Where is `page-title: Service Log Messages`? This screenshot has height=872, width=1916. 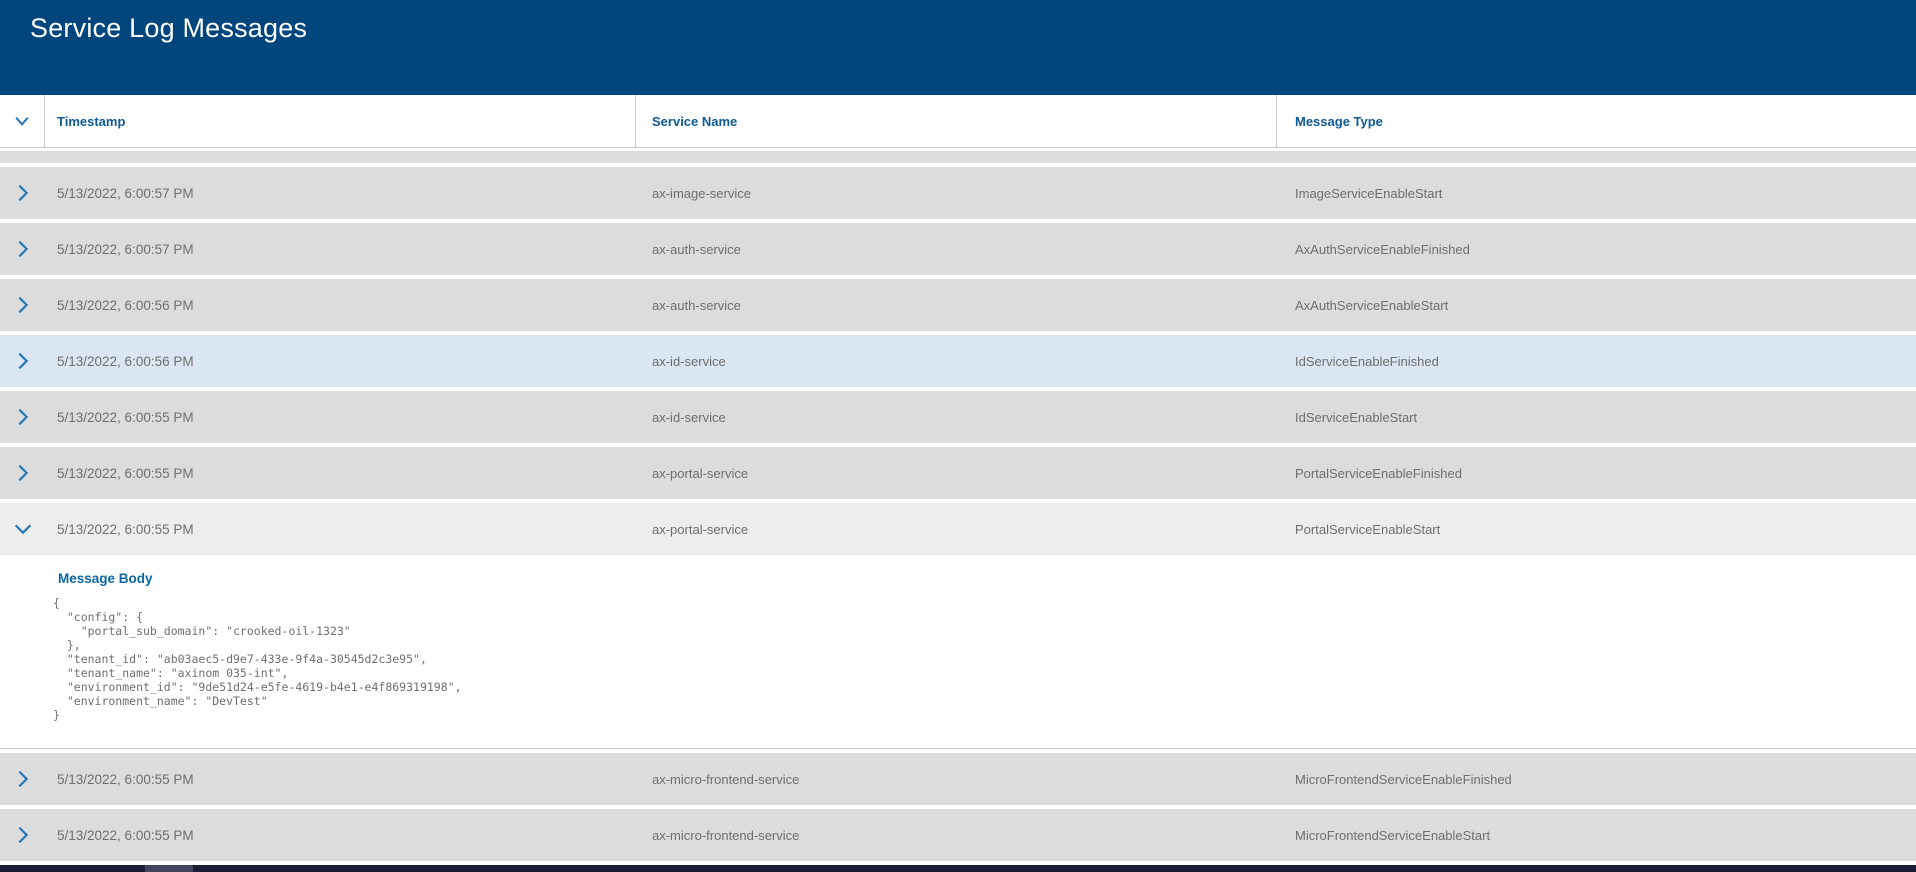
page-title: Service Log Messages is located at coordinates (169, 28).